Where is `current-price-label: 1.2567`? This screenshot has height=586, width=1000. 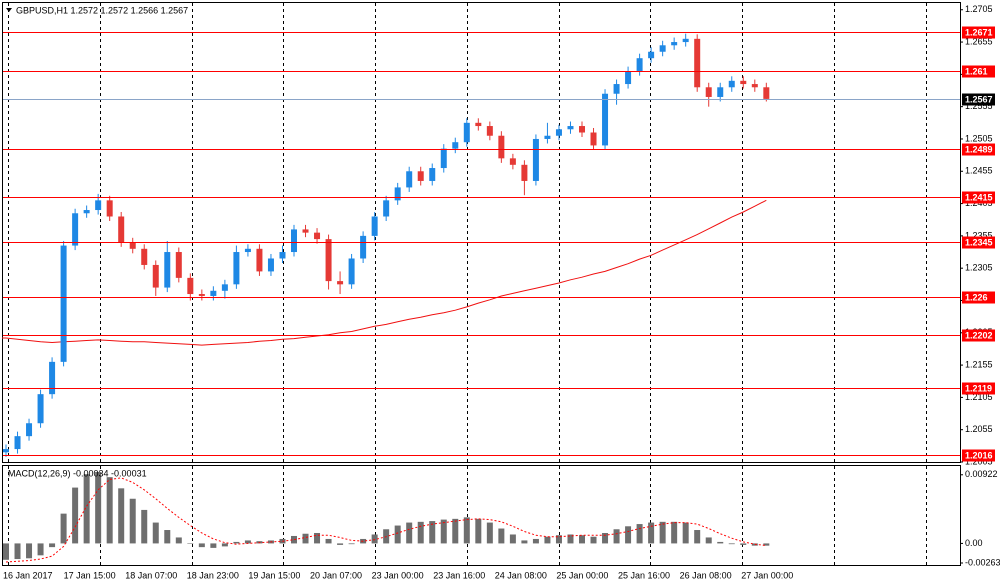
current-price-label: 1.2567 is located at coordinates (979, 99).